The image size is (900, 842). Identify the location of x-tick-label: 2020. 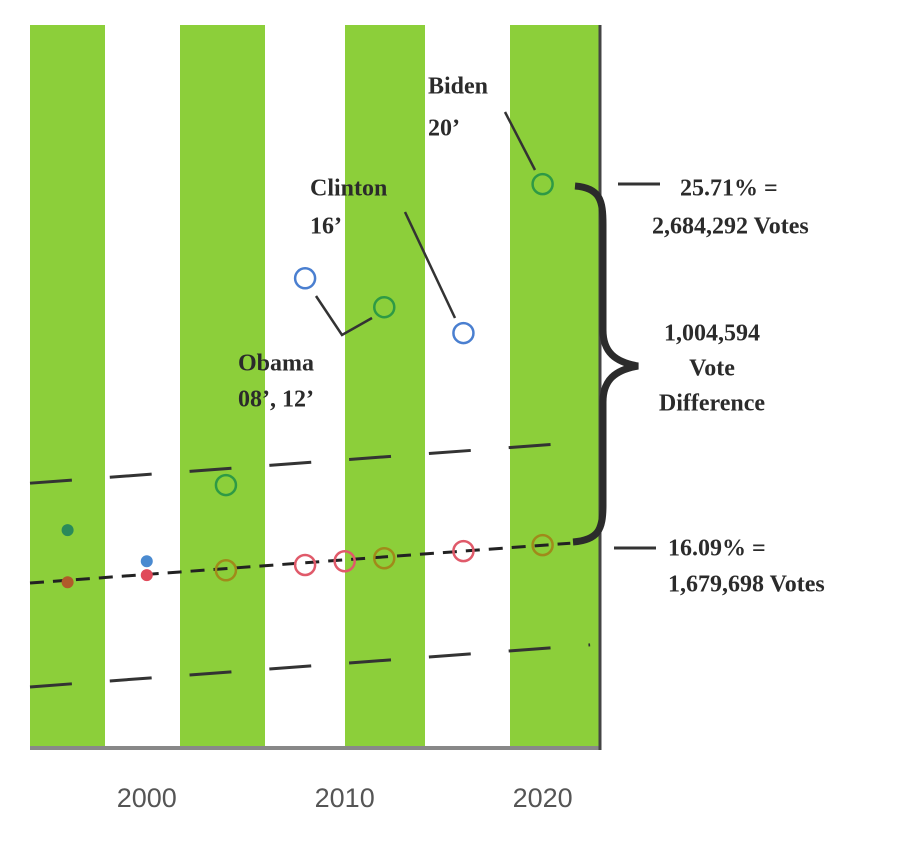
(543, 798).